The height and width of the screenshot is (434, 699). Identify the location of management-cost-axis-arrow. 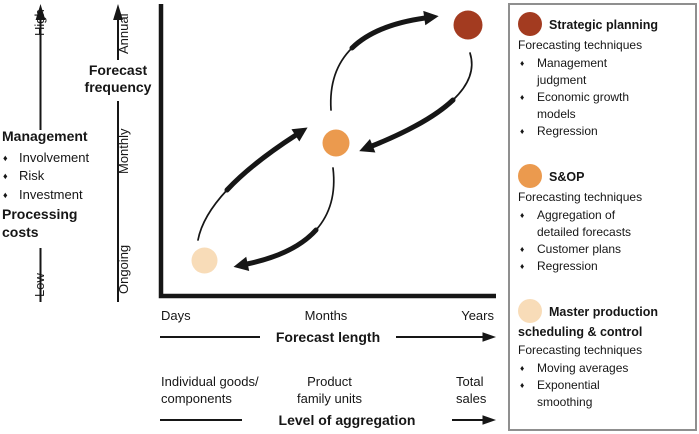
(40, 153).